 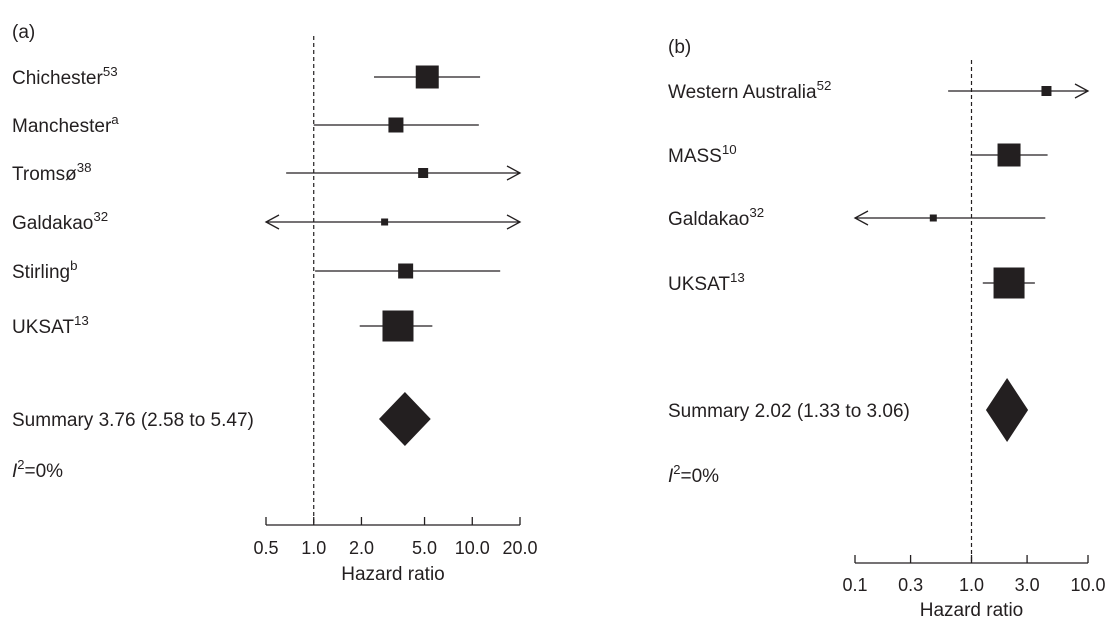 What do you see at coordinates (424, 548) in the screenshot?
I see `x-tick-label: 5.0` at bounding box center [424, 548].